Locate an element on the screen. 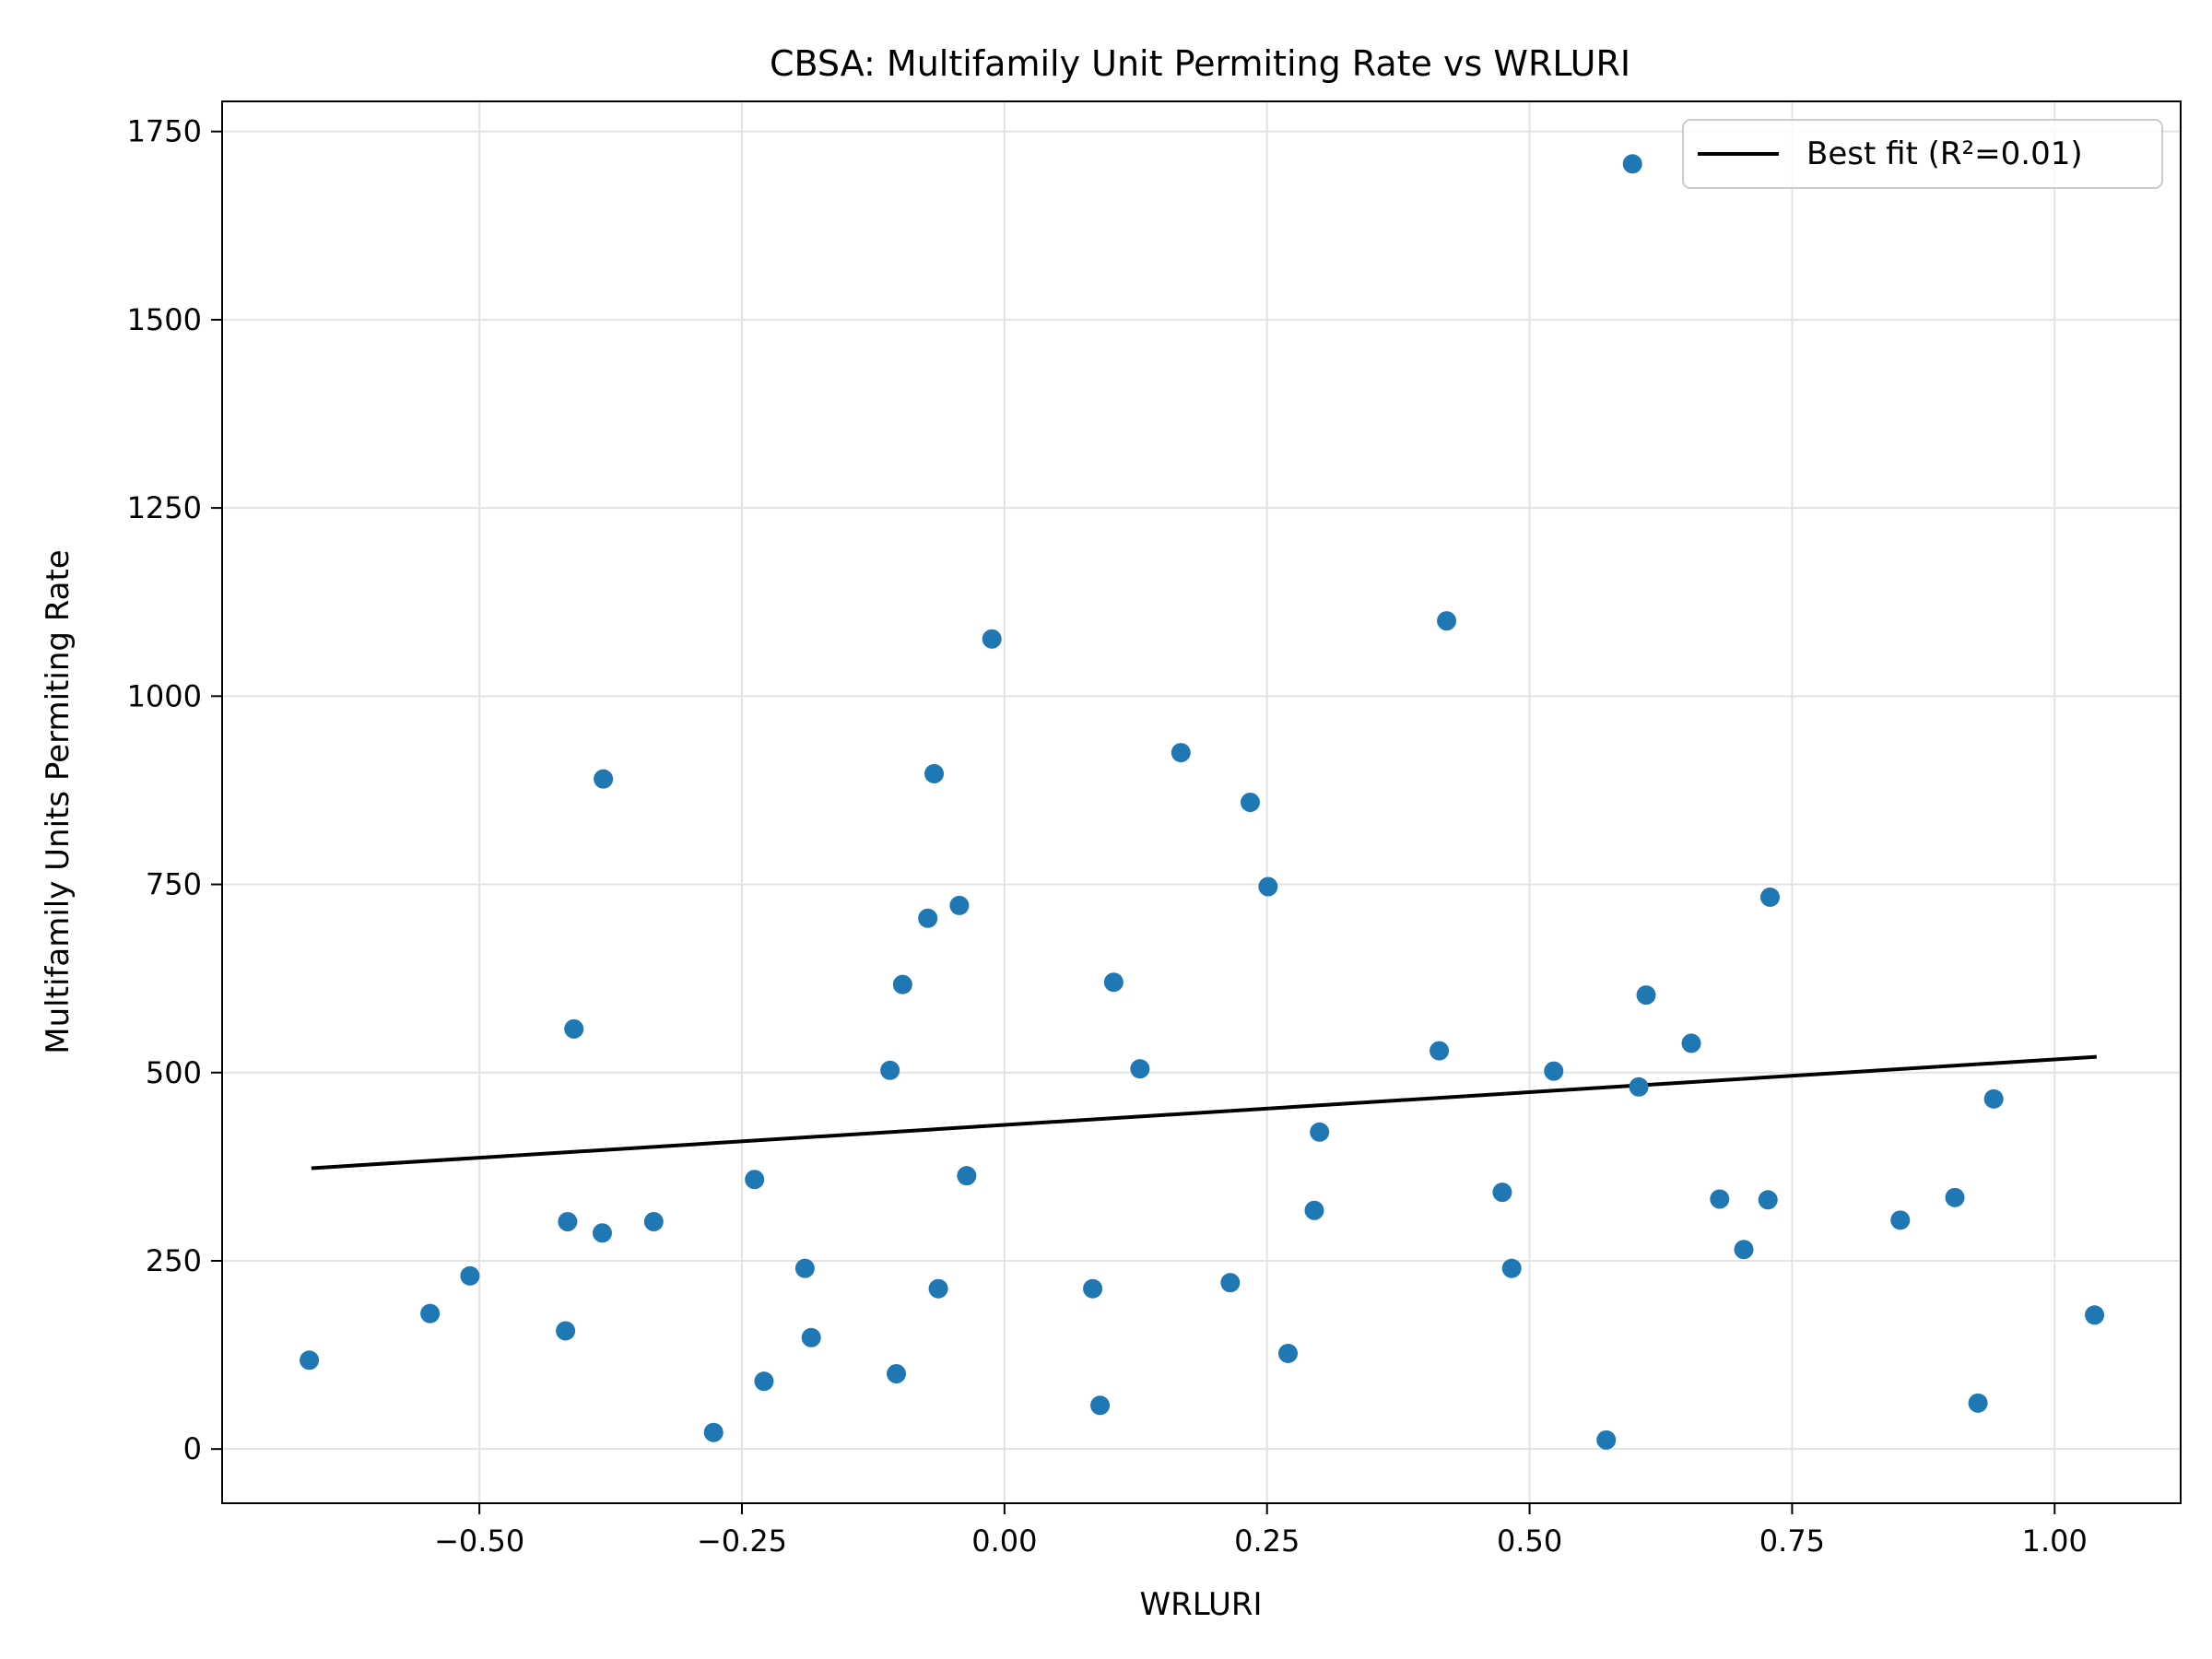 This screenshot has width=2212, height=1659. x-tick-label: −0.25 is located at coordinates (742, 1541).